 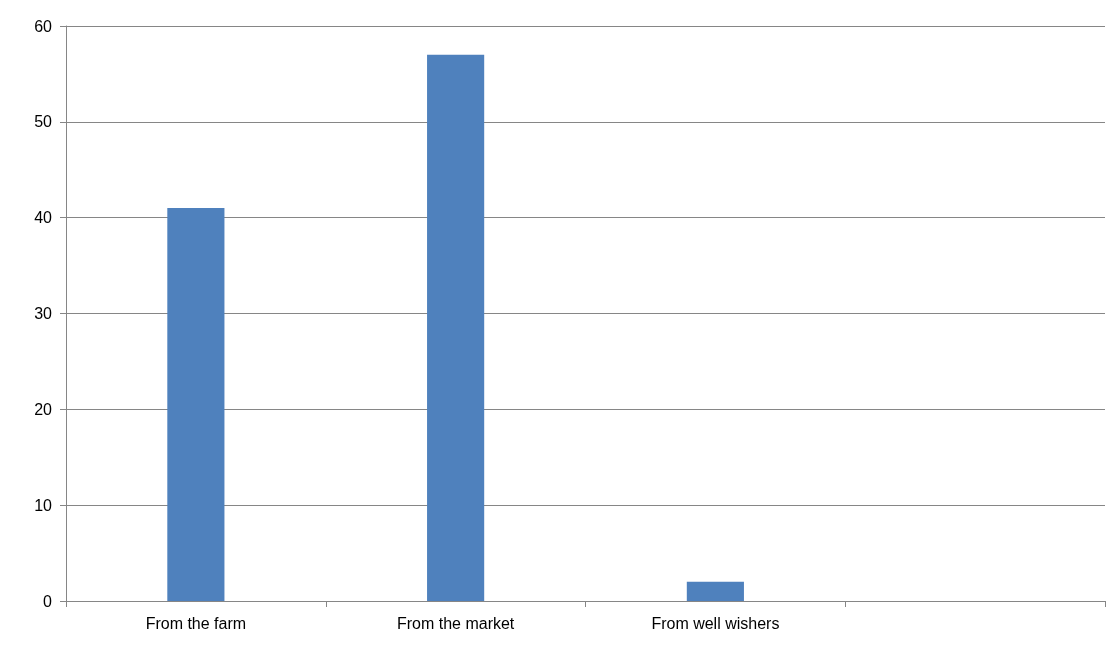 What do you see at coordinates (43, 505) in the screenshot?
I see `y-tick-label: 10` at bounding box center [43, 505].